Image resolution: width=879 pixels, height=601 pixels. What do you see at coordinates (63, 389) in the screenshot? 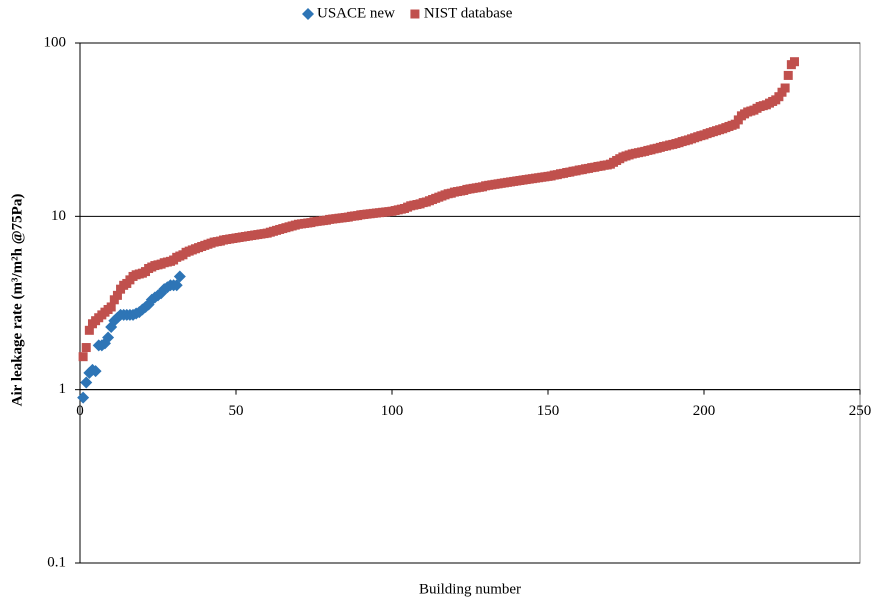
I see `y-tick-label: 1` at bounding box center [63, 389].